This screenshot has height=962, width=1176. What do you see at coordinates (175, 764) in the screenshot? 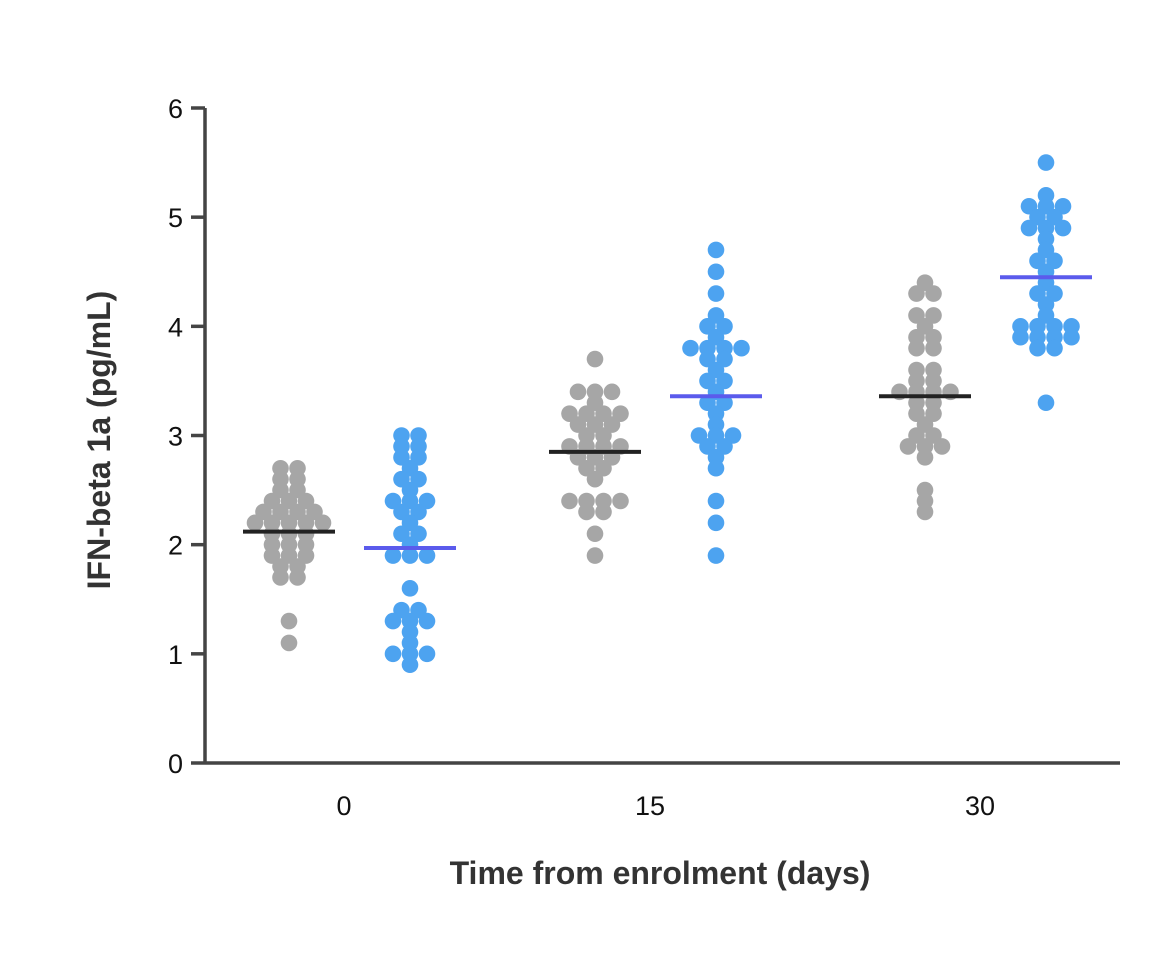
I see `y-tick-label: 0` at bounding box center [175, 764].